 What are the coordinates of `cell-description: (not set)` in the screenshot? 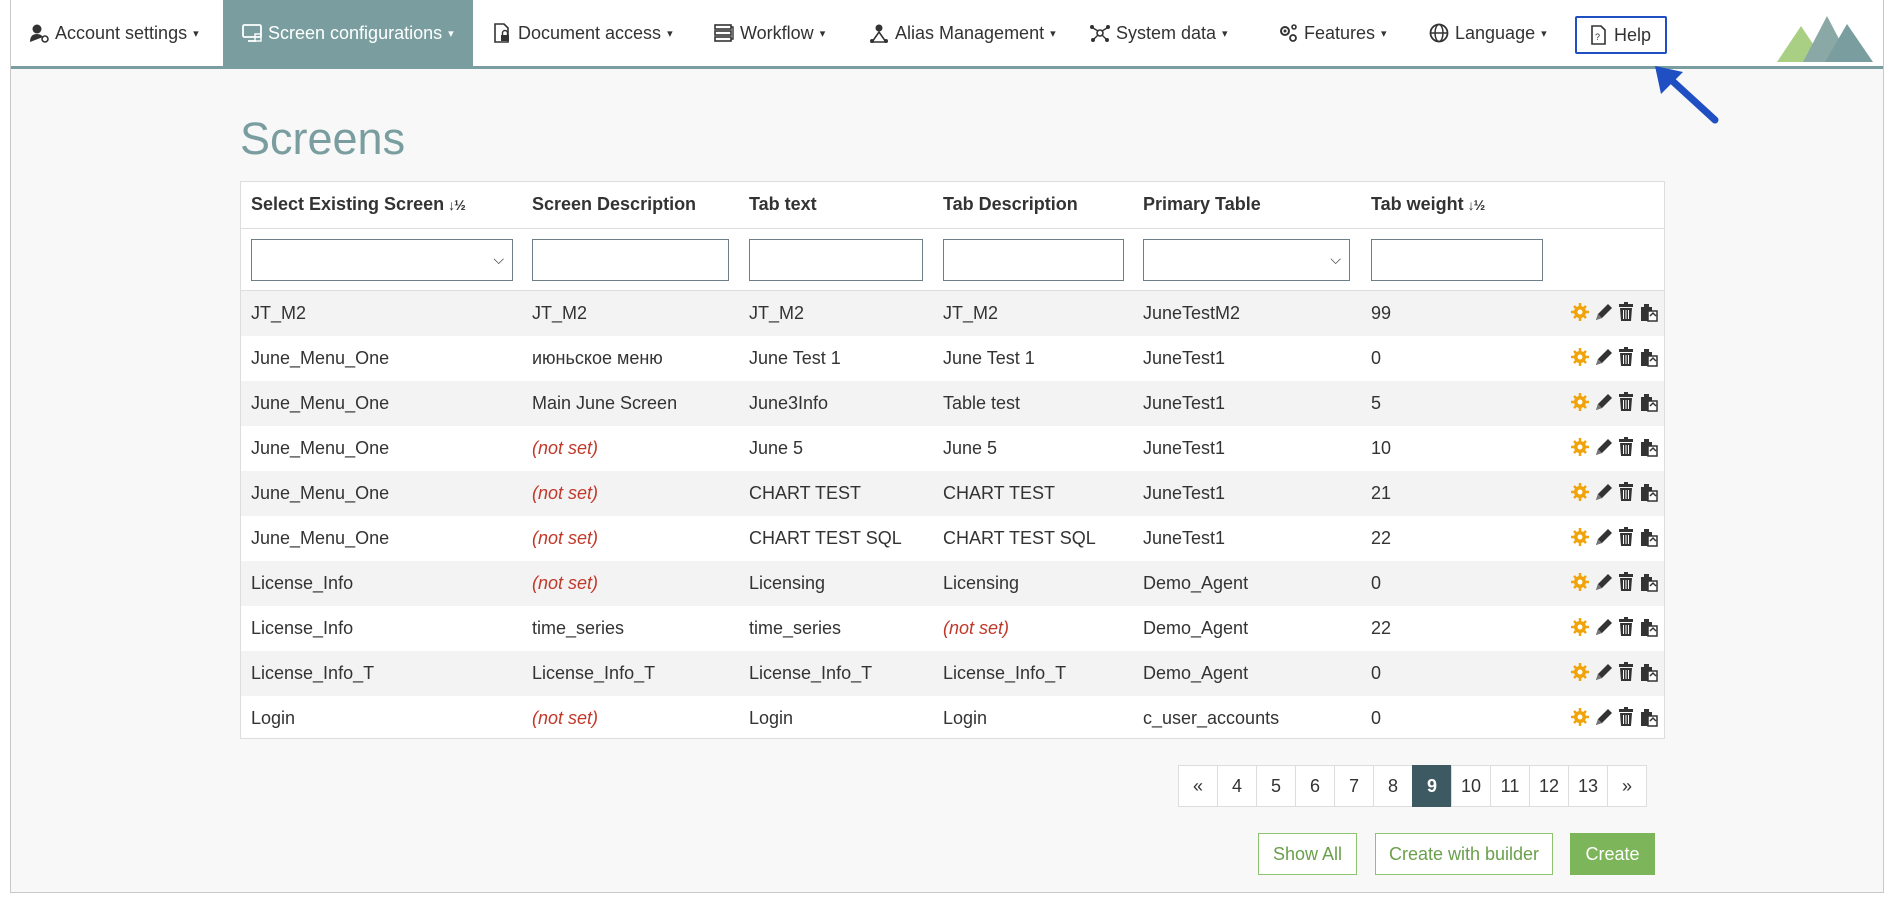 It's located at (565, 583).